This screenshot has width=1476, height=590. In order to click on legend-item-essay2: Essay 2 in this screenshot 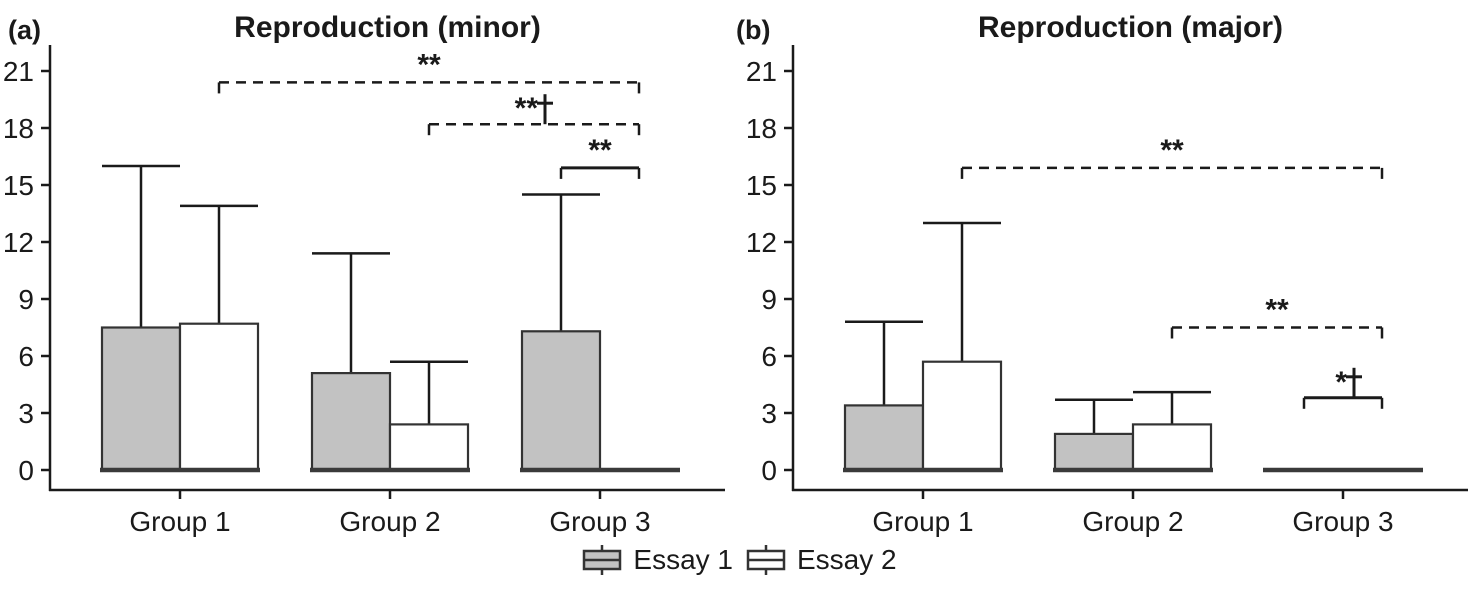, I will do `click(820, 560)`.